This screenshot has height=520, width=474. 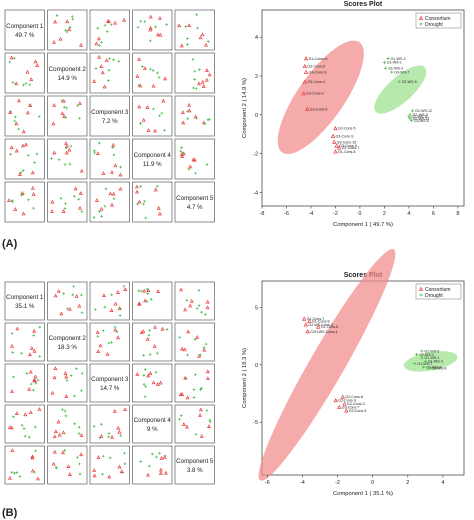 What do you see at coordinates (435, 362) in the screenshot?
I see `point-label: G1-WS-3` at bounding box center [435, 362].